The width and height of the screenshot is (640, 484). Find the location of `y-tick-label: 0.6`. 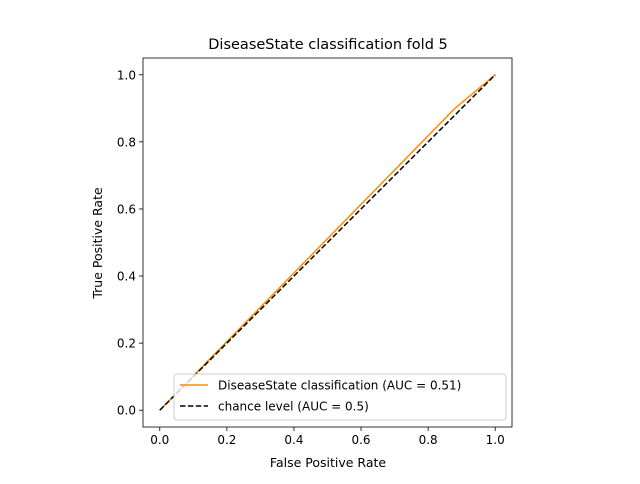

y-tick-label: 0.6 is located at coordinates (126, 209).